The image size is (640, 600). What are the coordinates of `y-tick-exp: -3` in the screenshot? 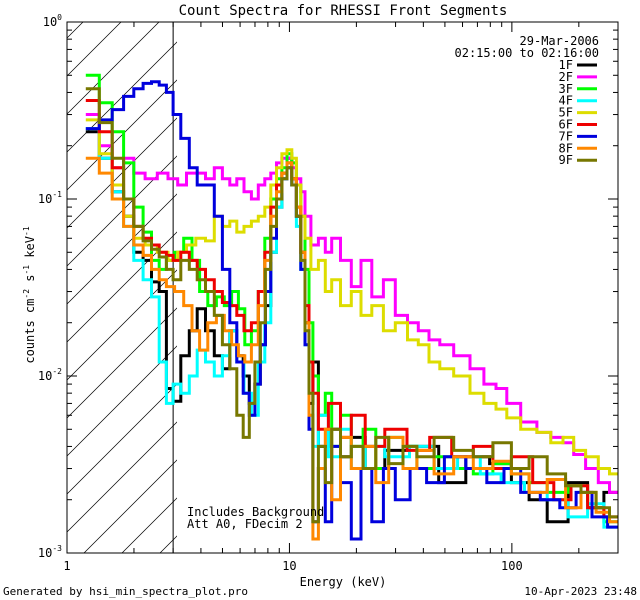 It's located at (57, 548).